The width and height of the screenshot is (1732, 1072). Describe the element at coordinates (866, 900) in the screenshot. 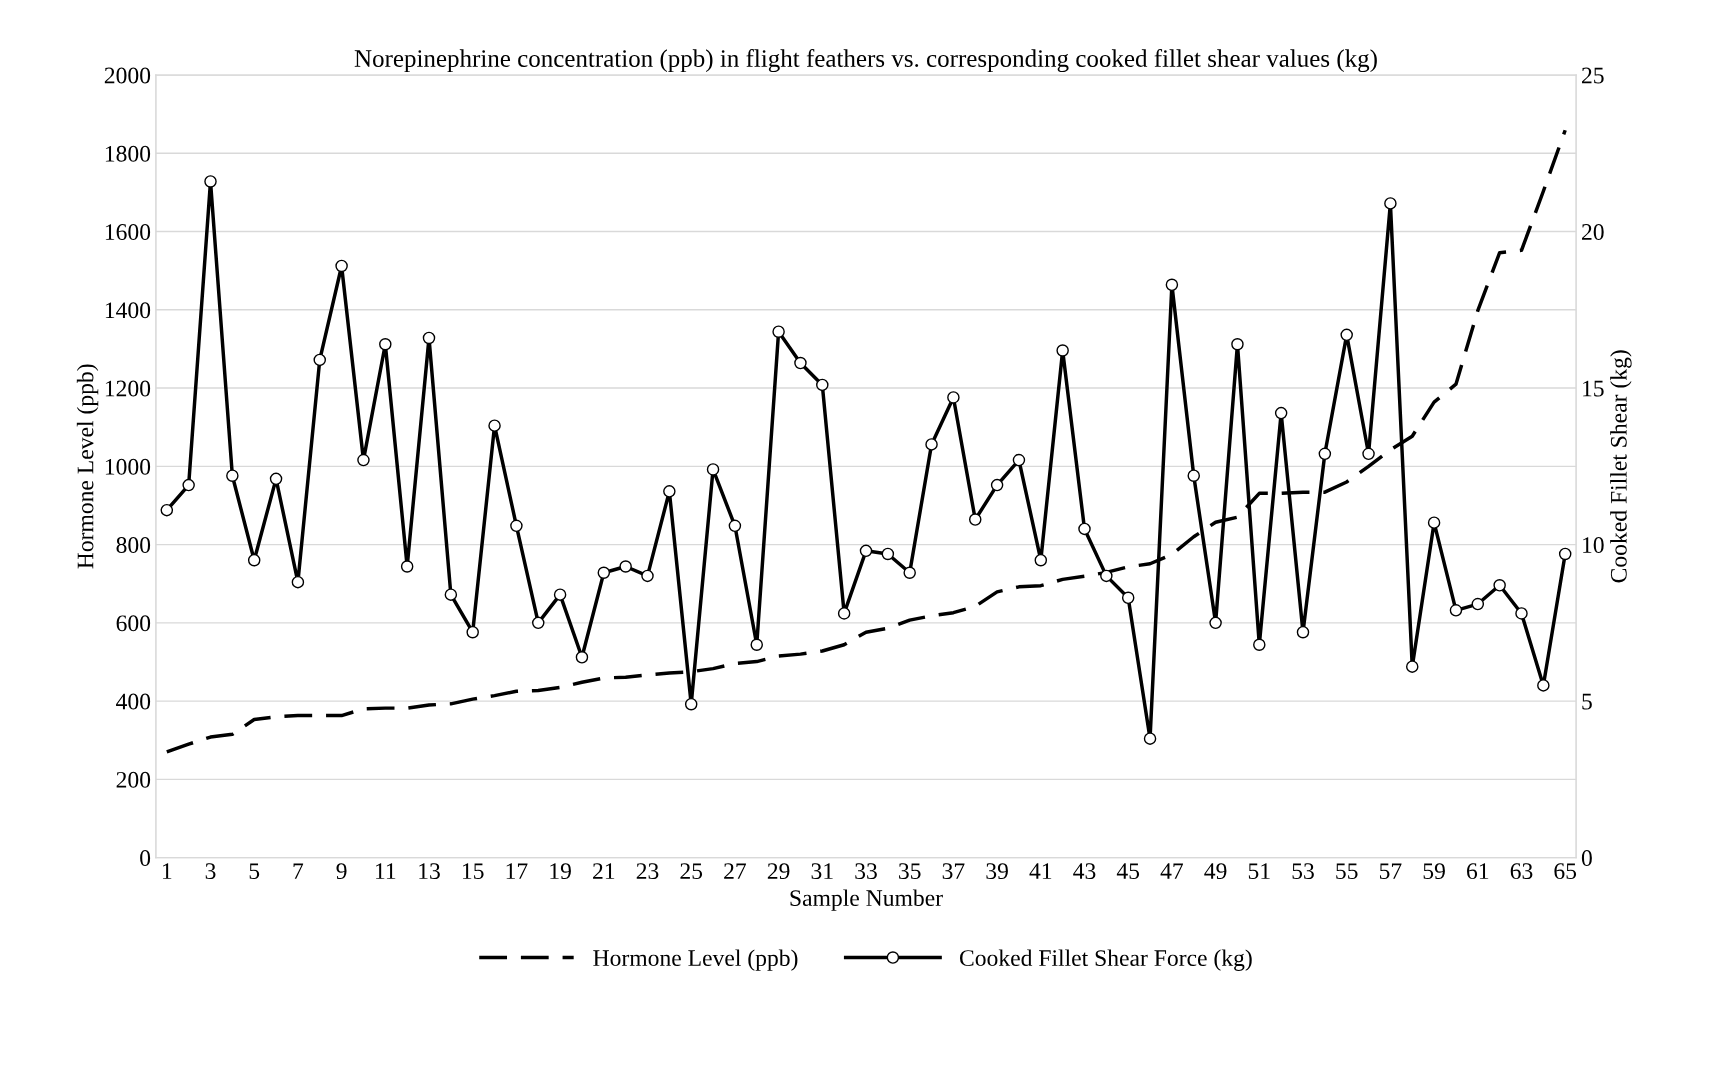

I see `x-axis-title: Sample Number` at that location.